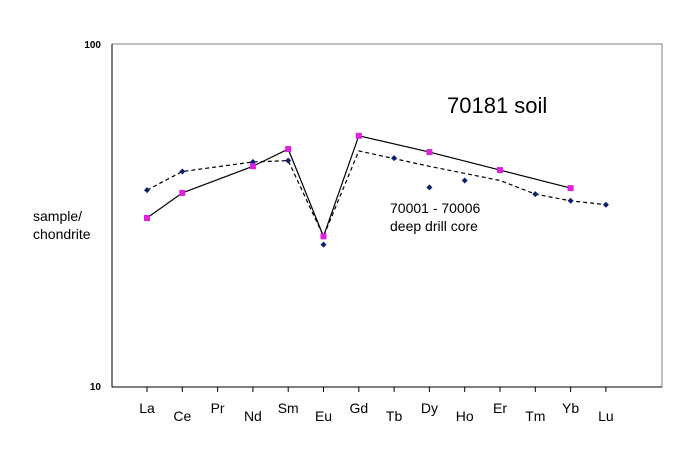  Describe the element at coordinates (394, 416) in the screenshot. I see `x-tick-label-tb: Tb` at that location.